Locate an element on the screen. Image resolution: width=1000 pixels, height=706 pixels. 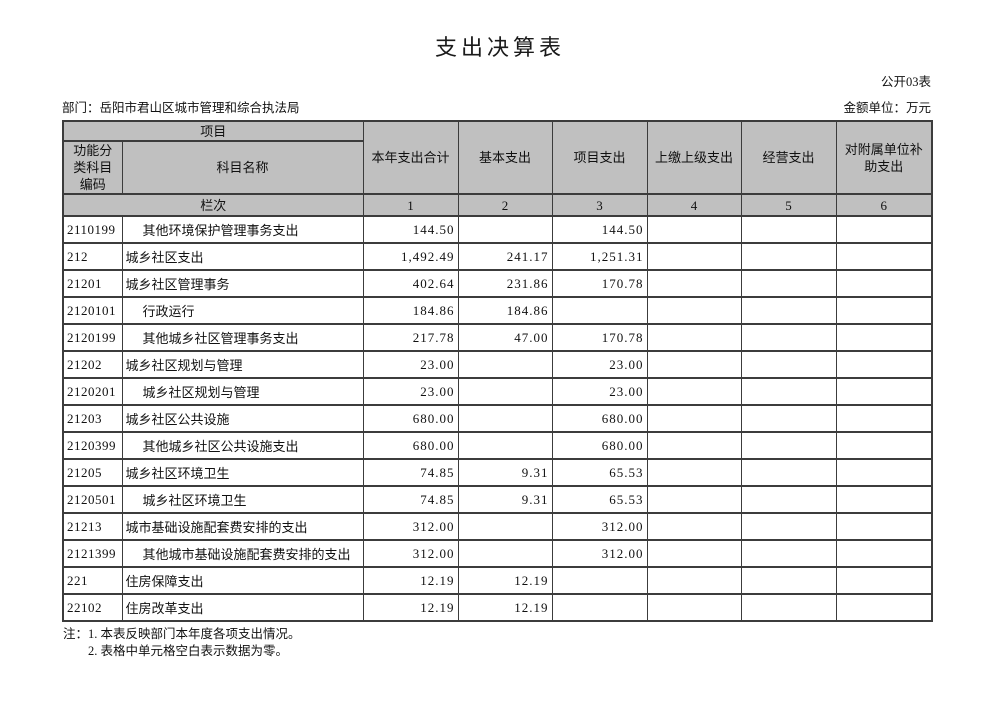
row-function-code: 2120399 is located at coordinates (92, 445).